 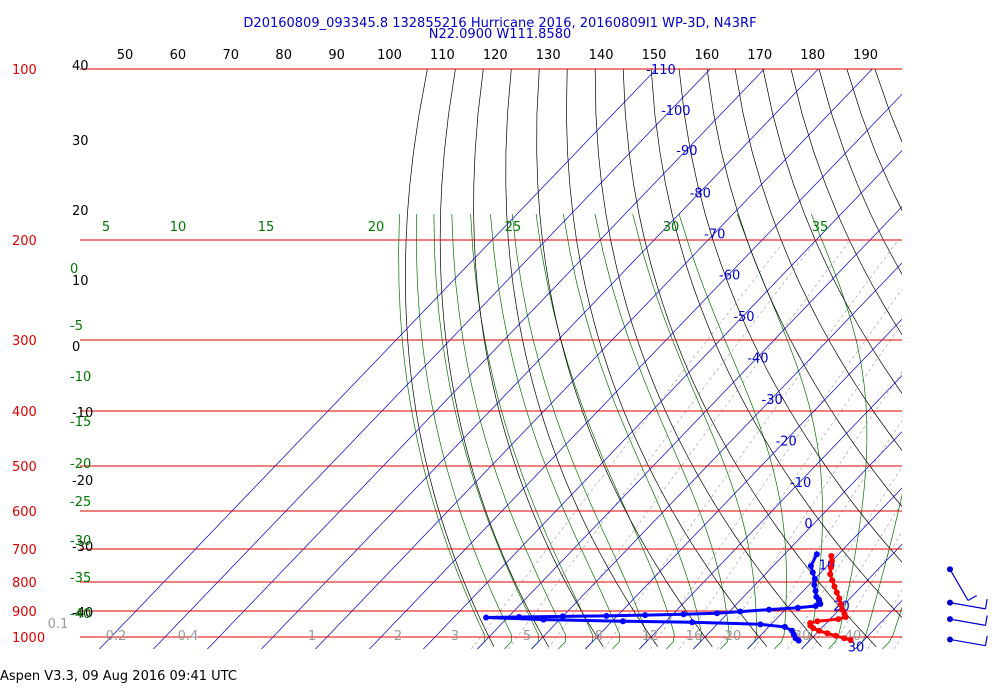 I want to click on top-scale-label: 190, so click(x=865, y=55).